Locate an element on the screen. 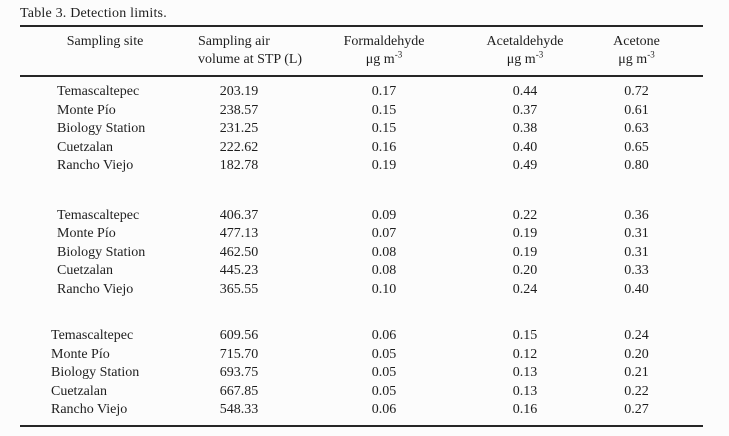 The image size is (729, 436). cell-formaldehyde: 0.08 is located at coordinates (384, 270).